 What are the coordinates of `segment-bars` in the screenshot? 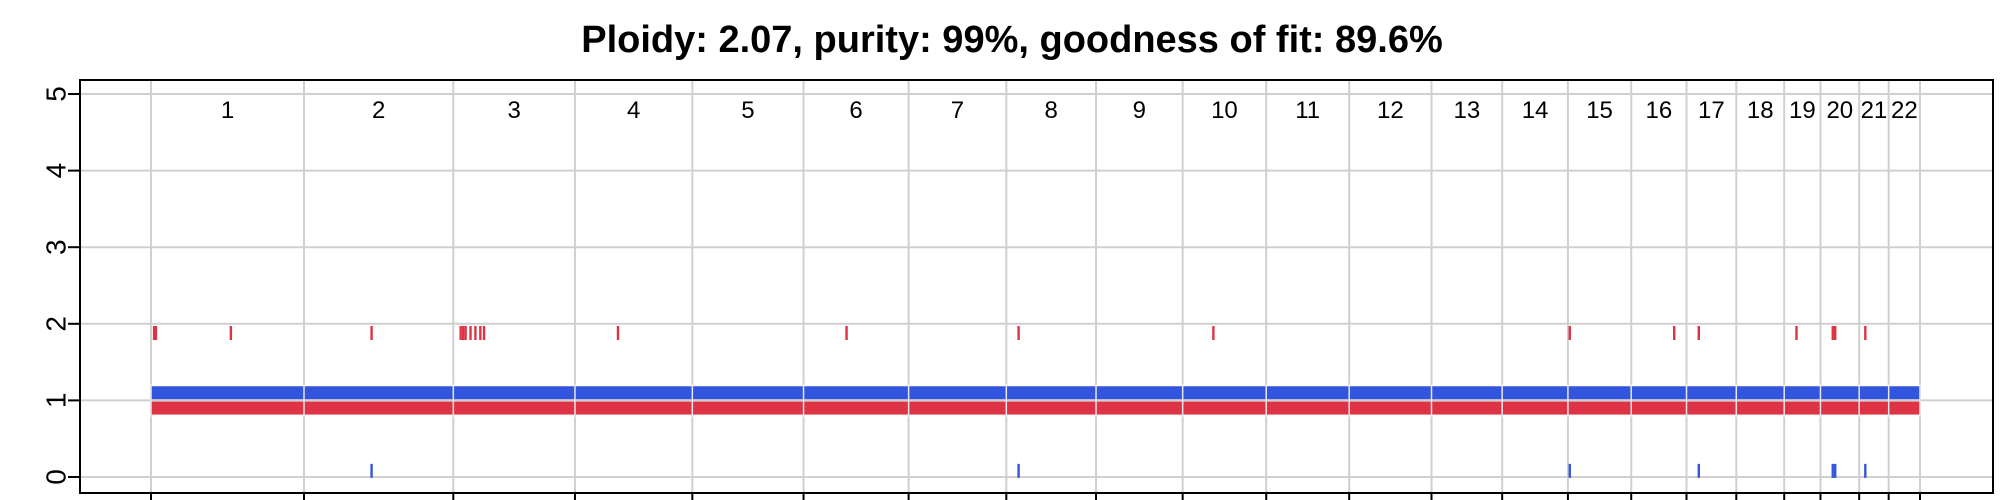 It's located at (1035, 400).